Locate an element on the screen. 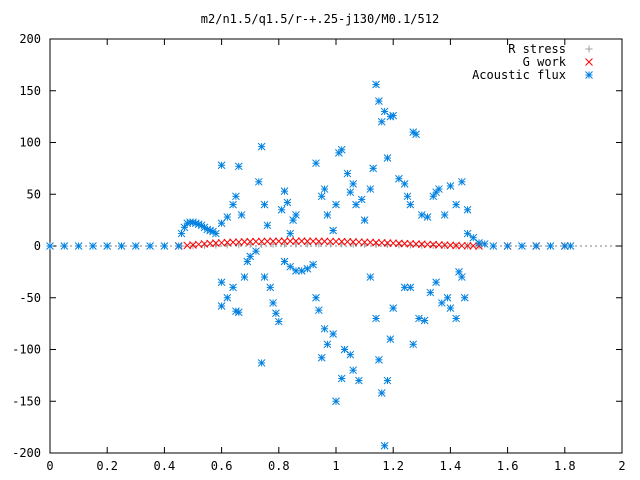  x-tick-label: 2 is located at coordinates (621, 466).